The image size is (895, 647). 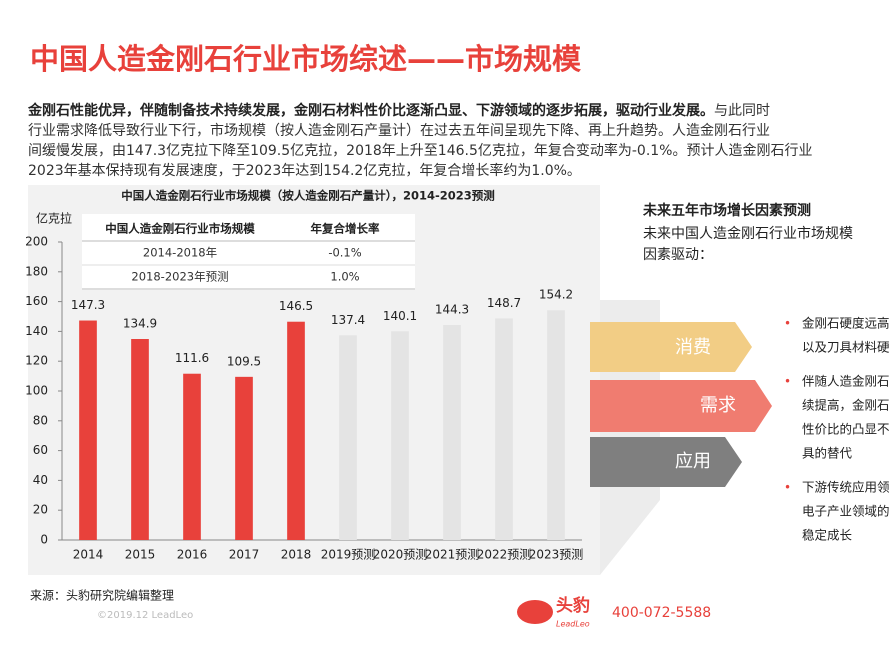 What do you see at coordinates (348, 320) in the screenshot?
I see `data-label: 137.4` at bounding box center [348, 320].